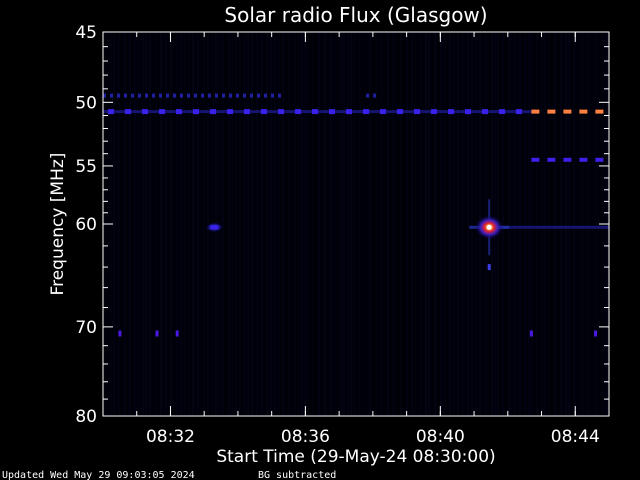 The image size is (640, 480). Describe the element at coordinates (86, 33) in the screenshot. I see `y-tick-label: 45` at that location.